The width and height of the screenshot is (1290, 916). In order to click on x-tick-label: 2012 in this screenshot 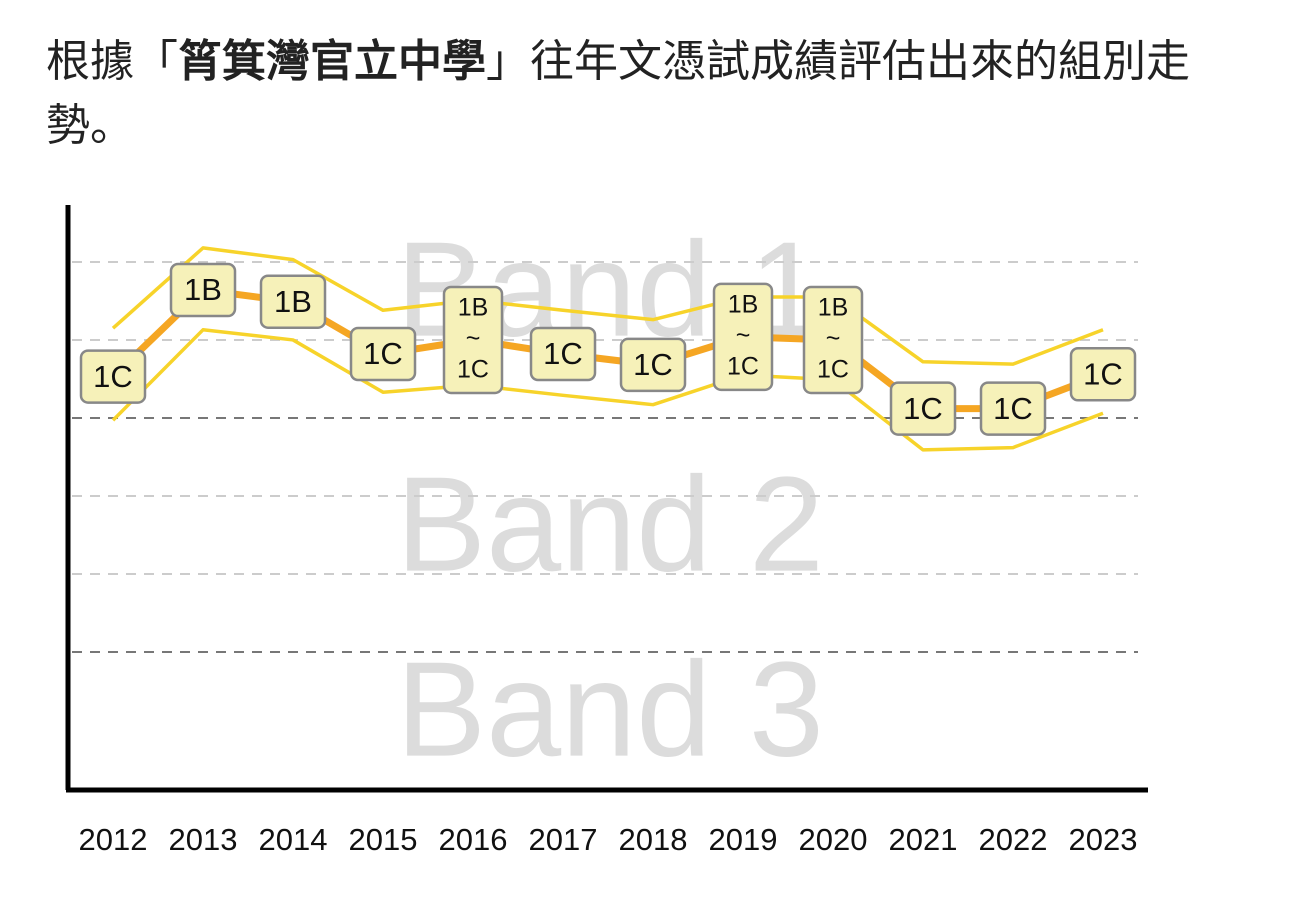, I will do `click(113, 839)`.